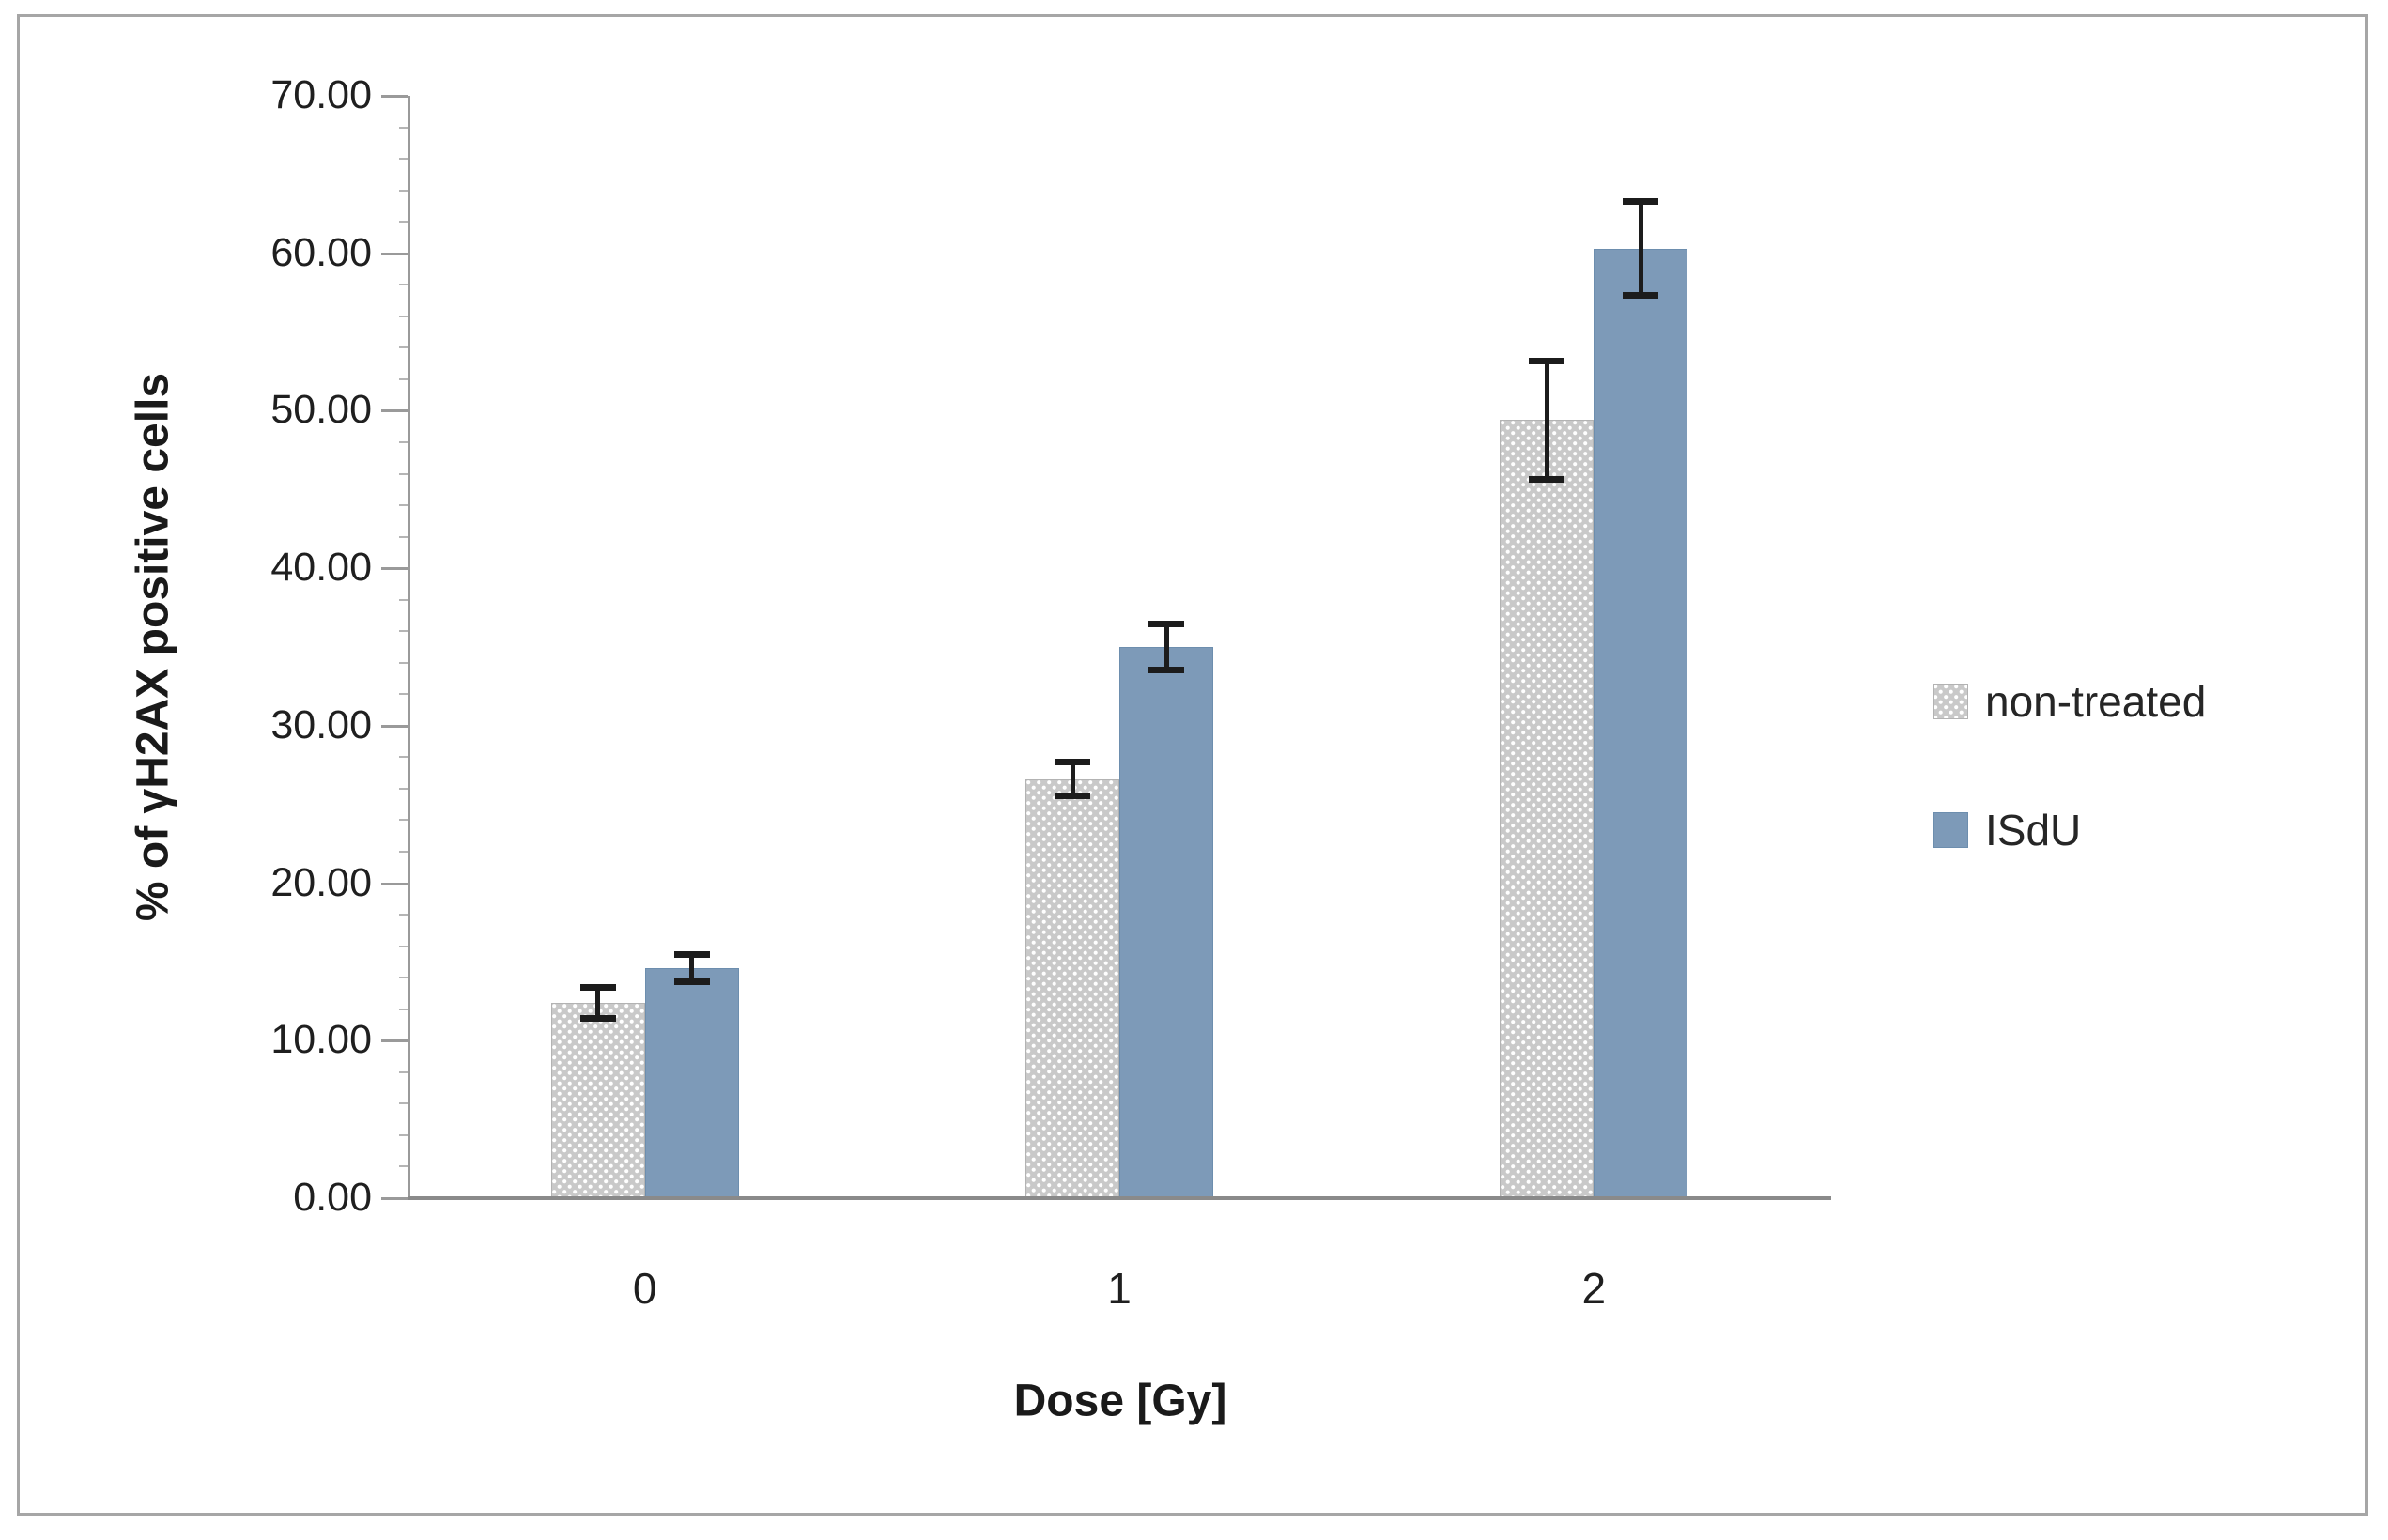 Image resolution: width=2388 pixels, height=1540 pixels. What do you see at coordinates (321, 568) in the screenshot?
I see `y-tick-label: 40.00` at bounding box center [321, 568].